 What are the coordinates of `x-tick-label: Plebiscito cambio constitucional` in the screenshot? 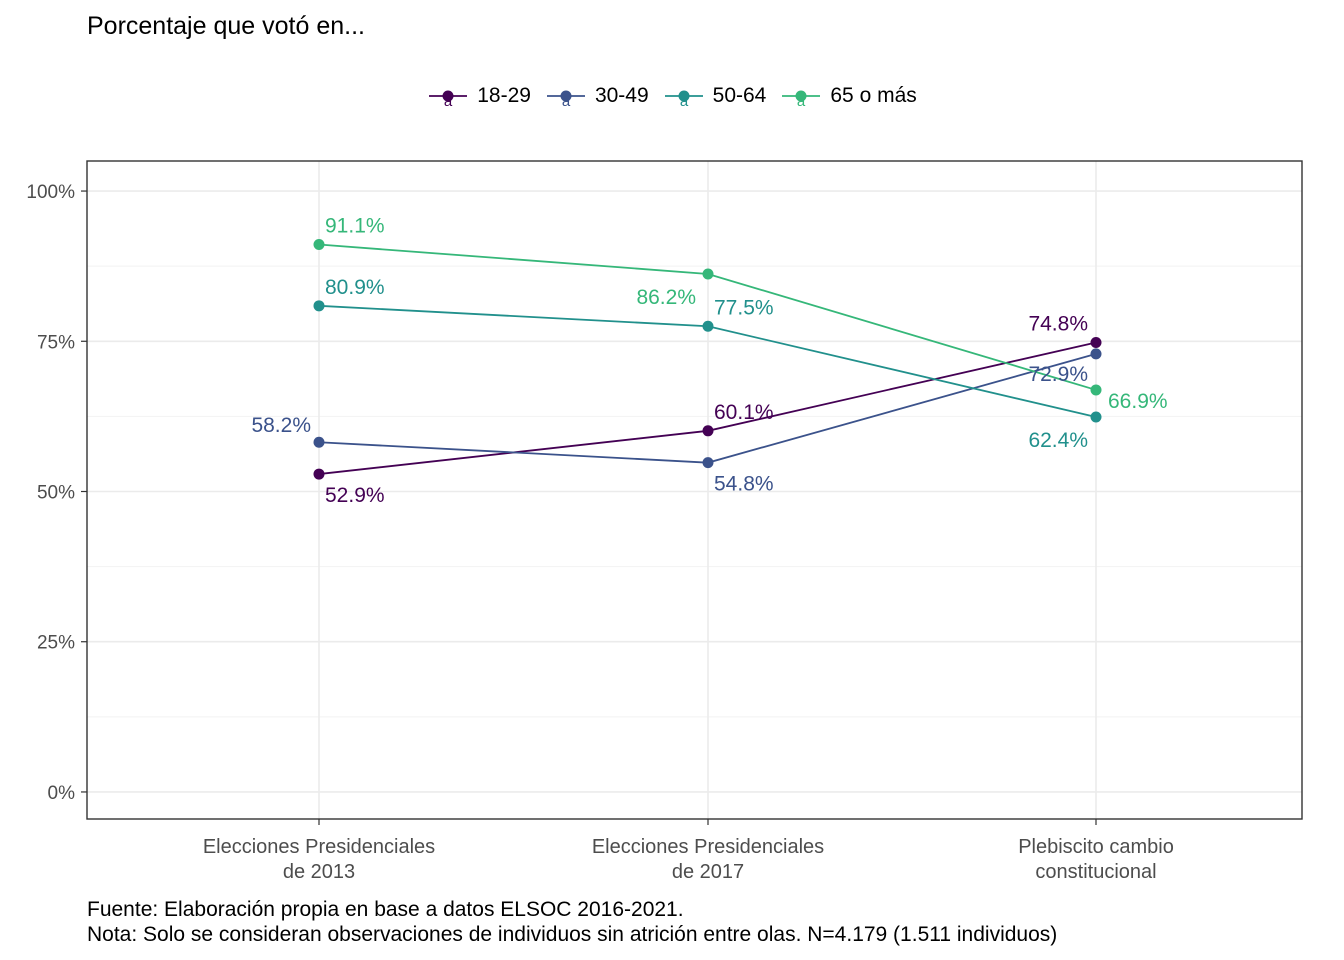 It's located at (1096, 859).